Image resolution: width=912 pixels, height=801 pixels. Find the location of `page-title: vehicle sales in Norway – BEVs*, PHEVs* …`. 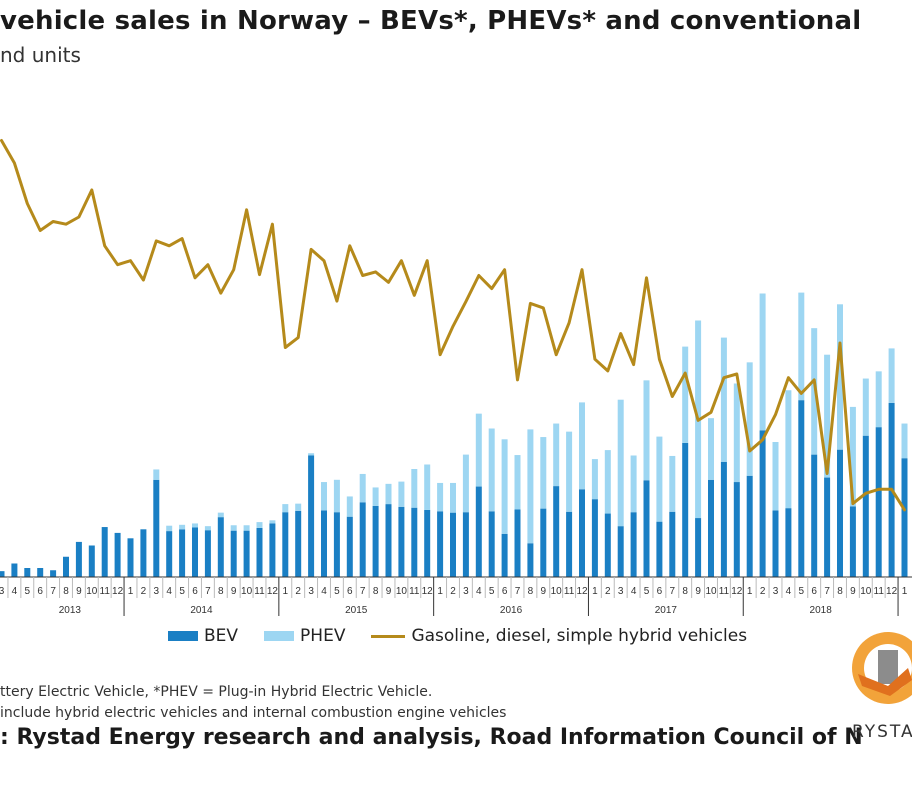

page-title: vehicle sales in Norway – BEVs*, PHEVs* … is located at coordinates (431, 21).